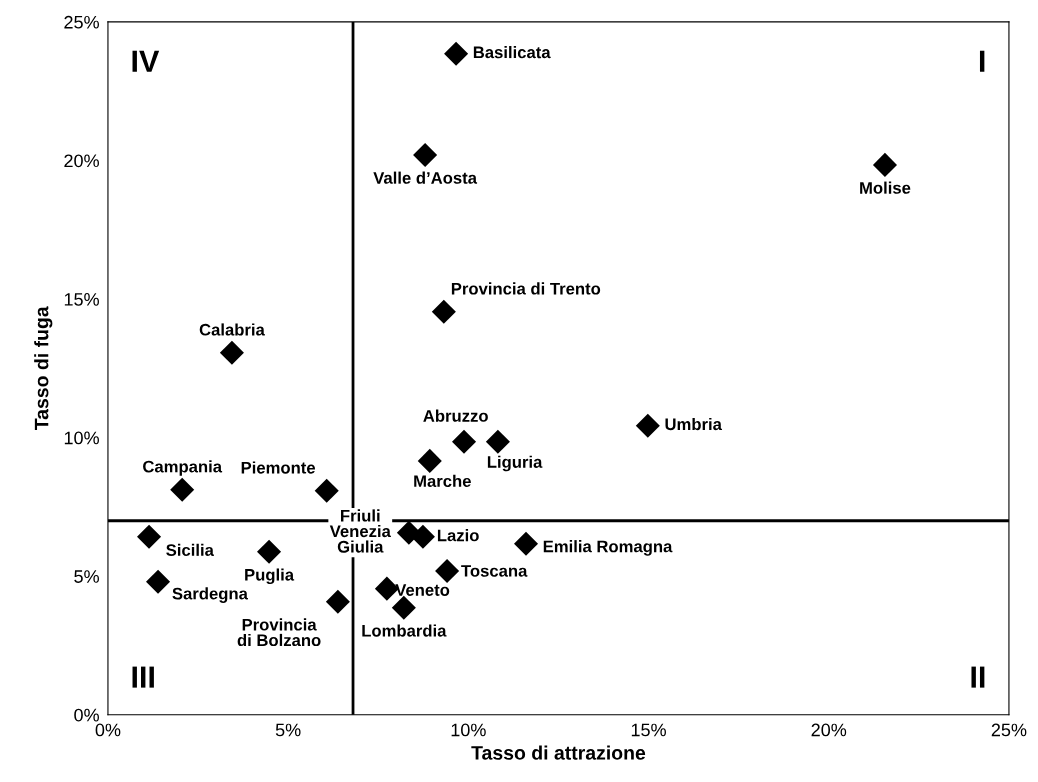 This screenshot has height=782, width=1038. Describe the element at coordinates (425, 177) in the screenshot. I see `annotation: Valle d’Aosta` at that location.